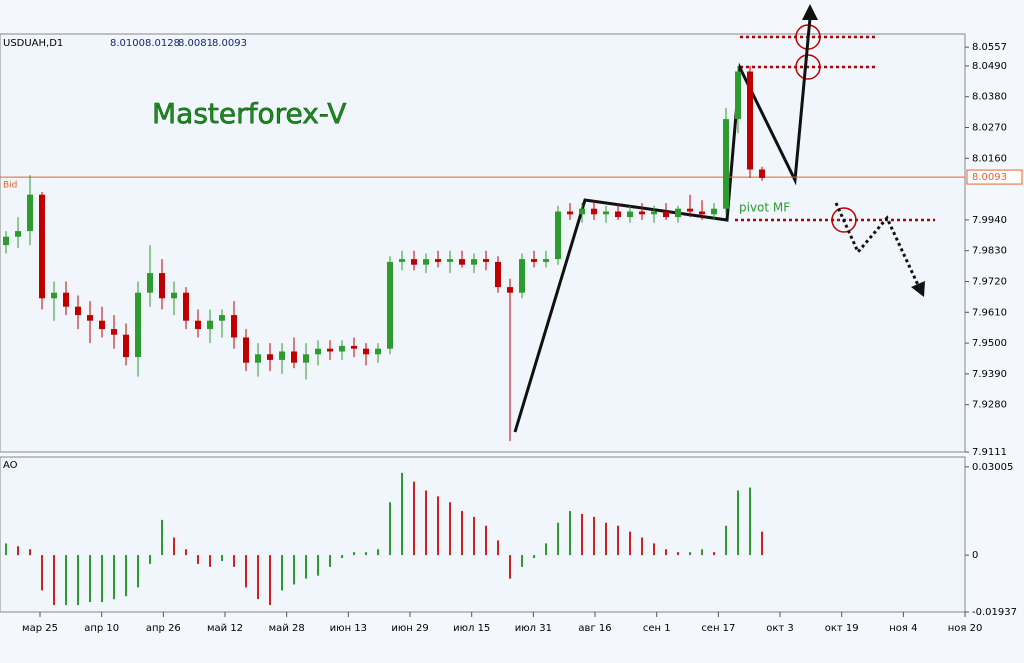 The image size is (1024, 663). I want to click on y-tick-label: 7.9610, so click(989, 312).